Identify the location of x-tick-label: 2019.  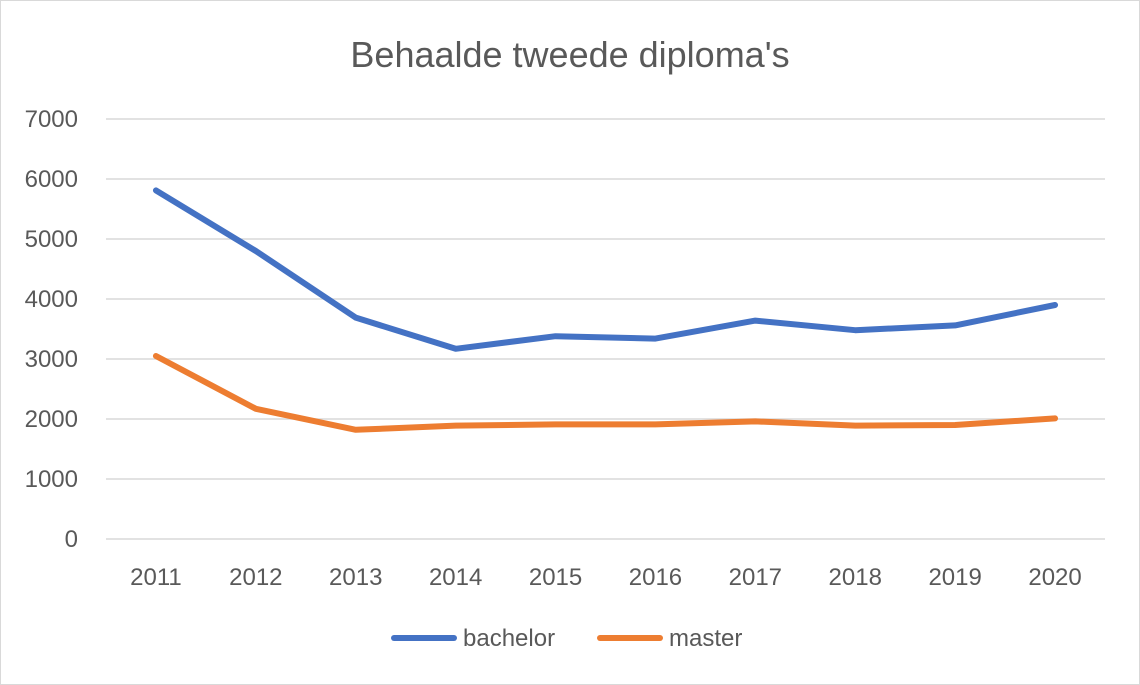
(954, 577).